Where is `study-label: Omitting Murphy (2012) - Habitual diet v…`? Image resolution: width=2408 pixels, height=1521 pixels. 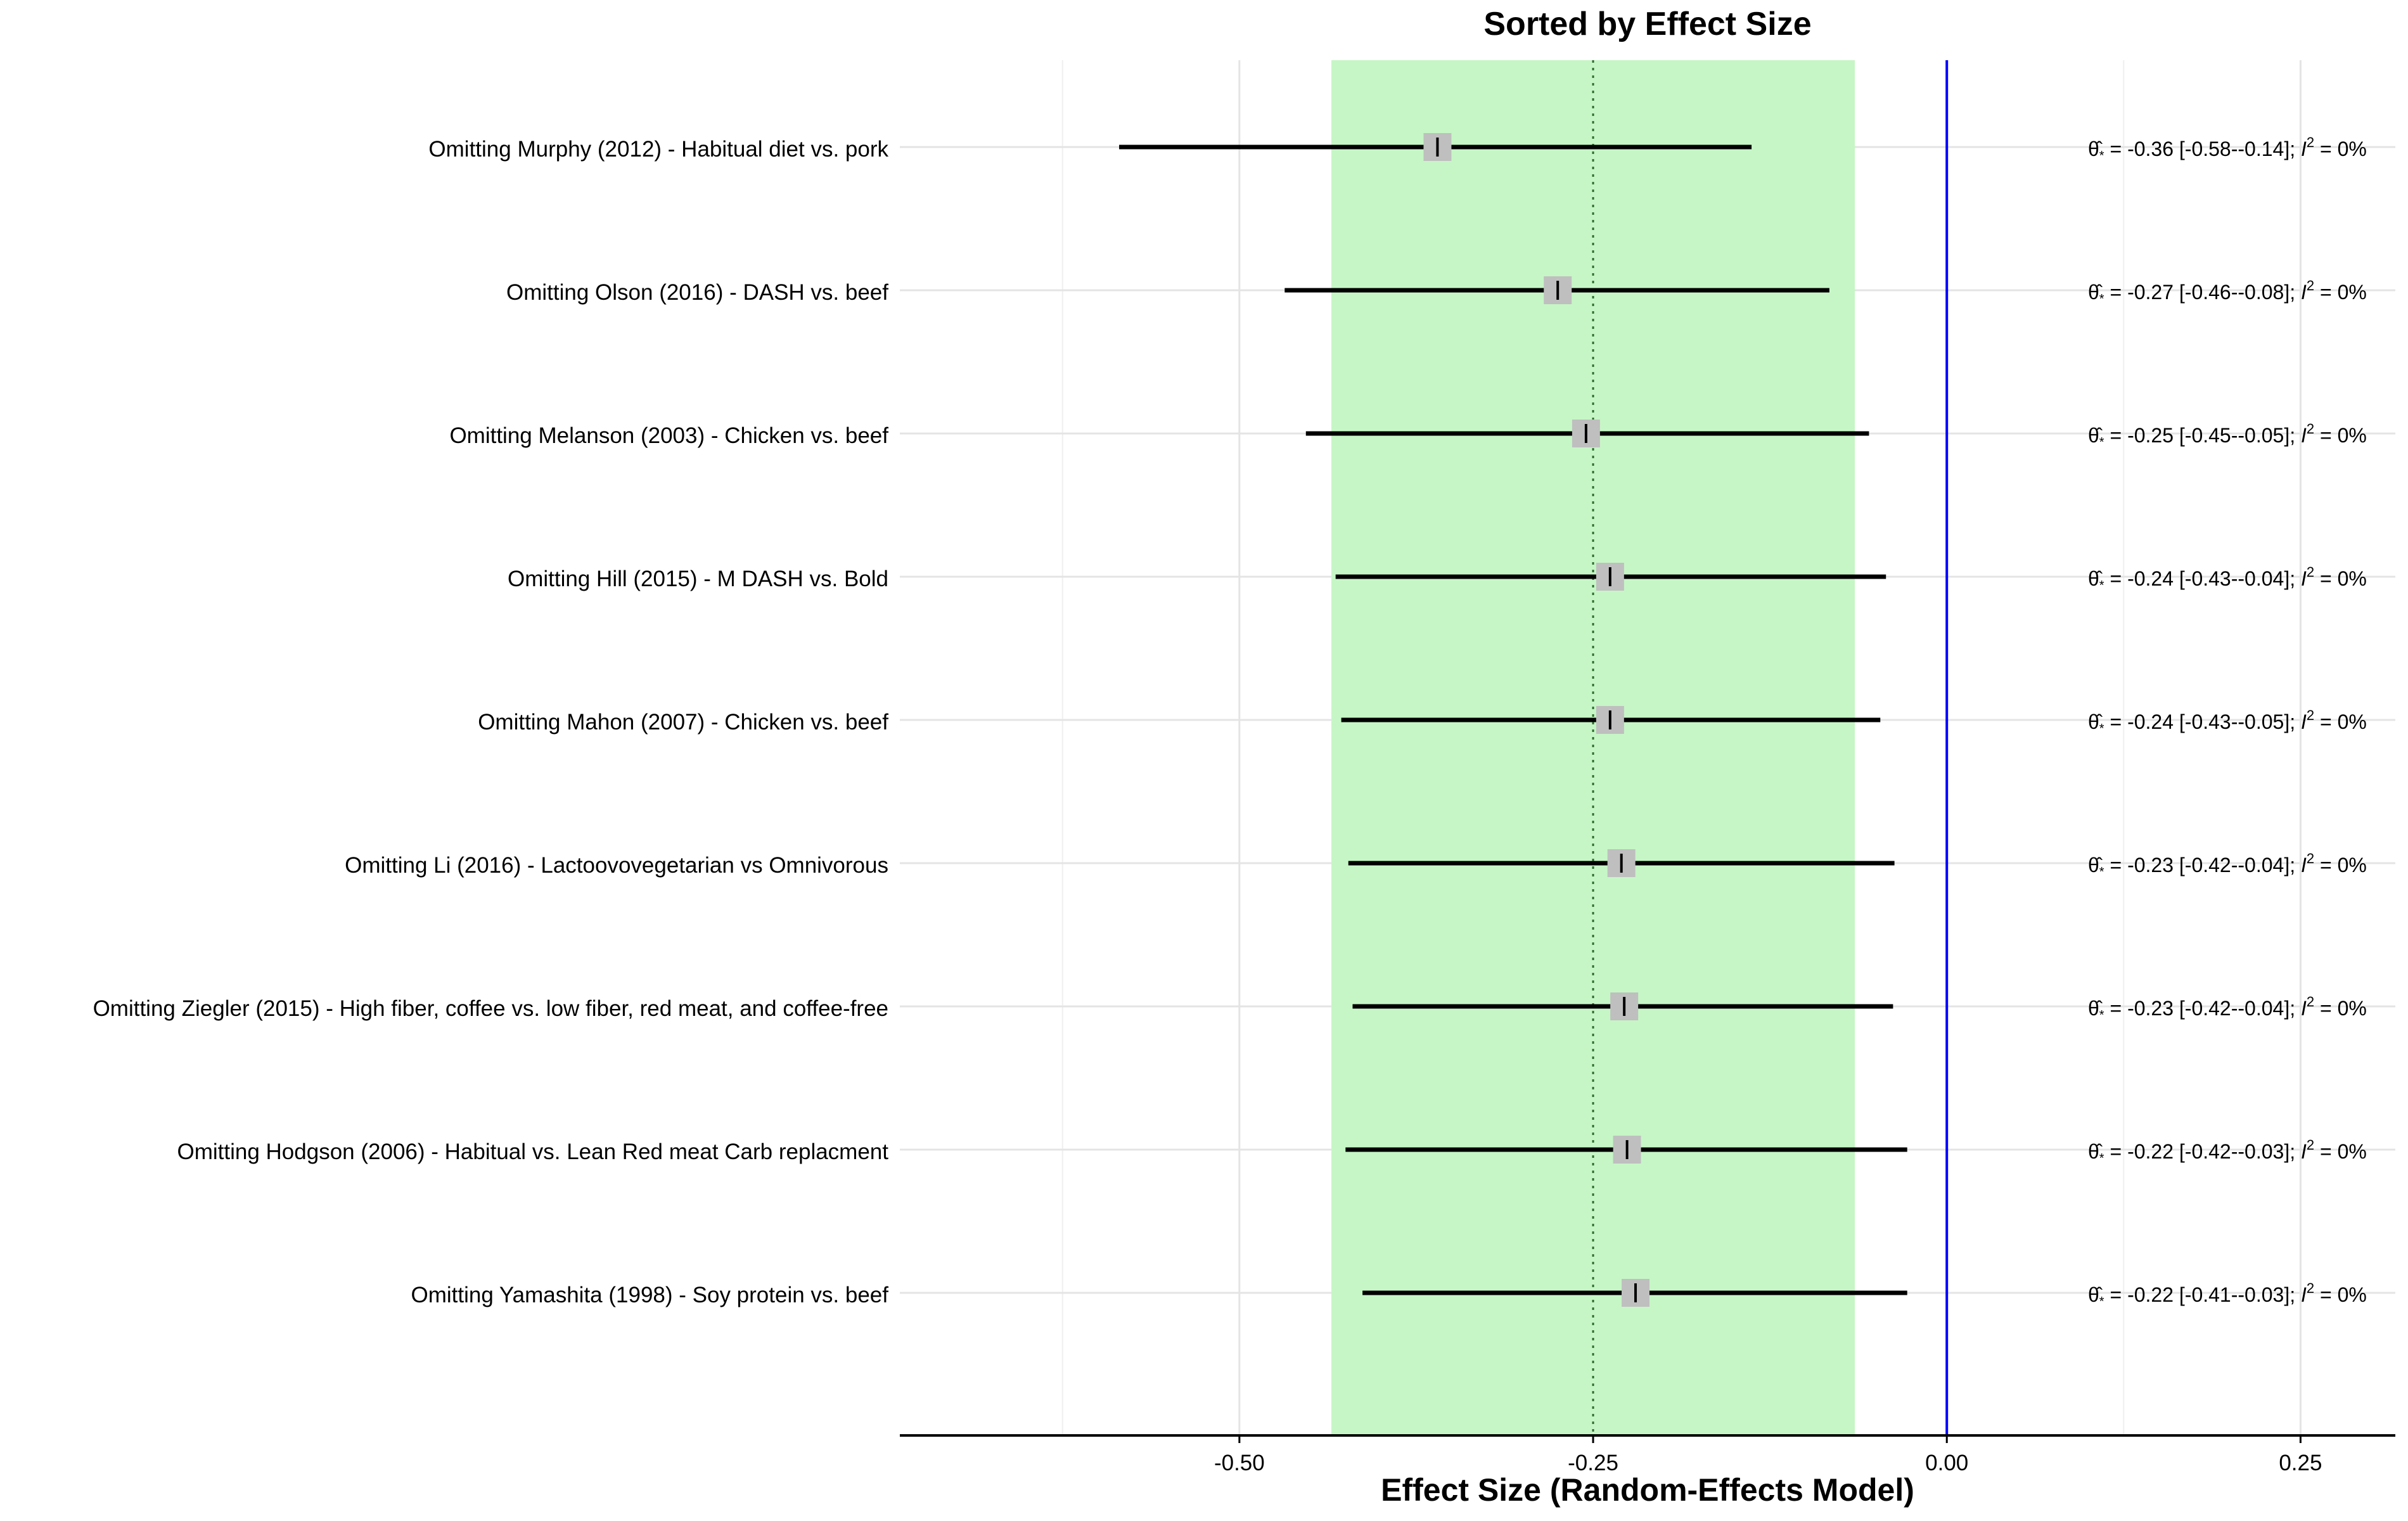
study-label: Omitting Murphy (2012) - Habitual diet v… is located at coordinates (658, 150).